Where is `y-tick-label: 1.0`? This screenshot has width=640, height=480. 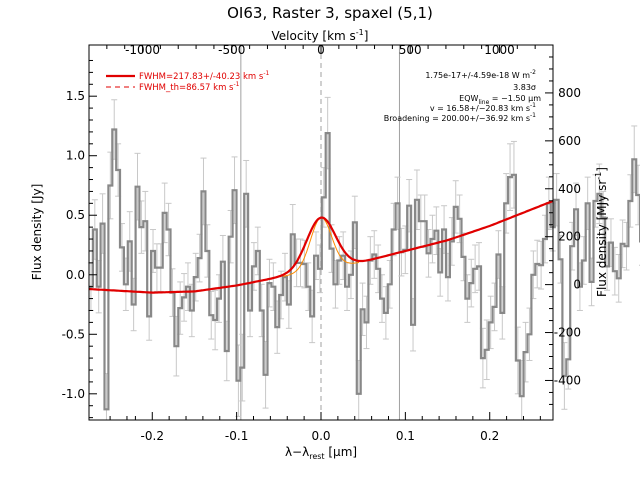
y-tick-label: 1.0 is located at coordinates (75, 156).